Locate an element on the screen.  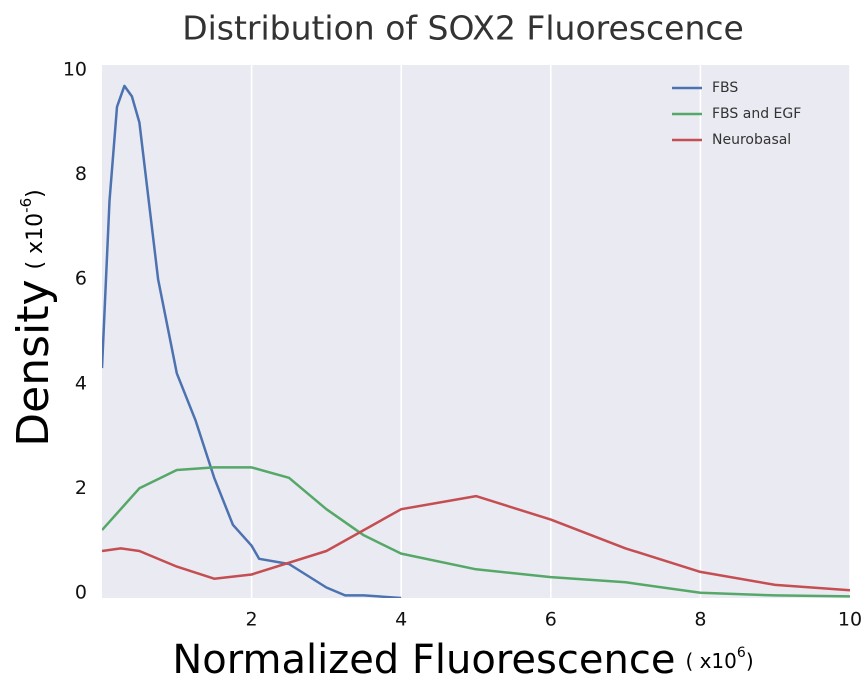
y-axis-label: Density ( x10-6) is located at coordinates (33, 317).